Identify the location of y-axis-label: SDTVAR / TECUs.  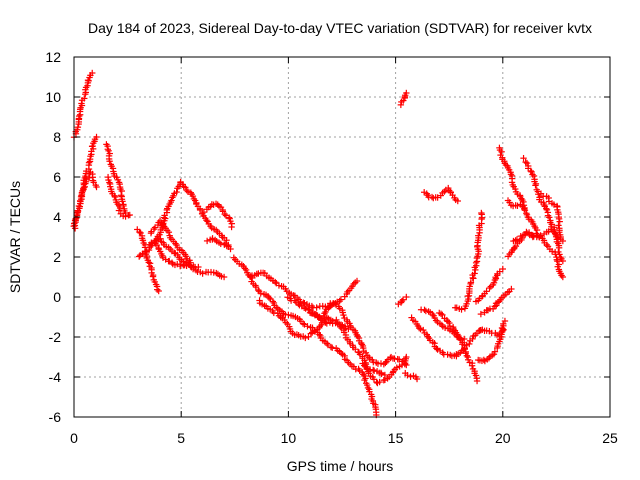
(15, 237).